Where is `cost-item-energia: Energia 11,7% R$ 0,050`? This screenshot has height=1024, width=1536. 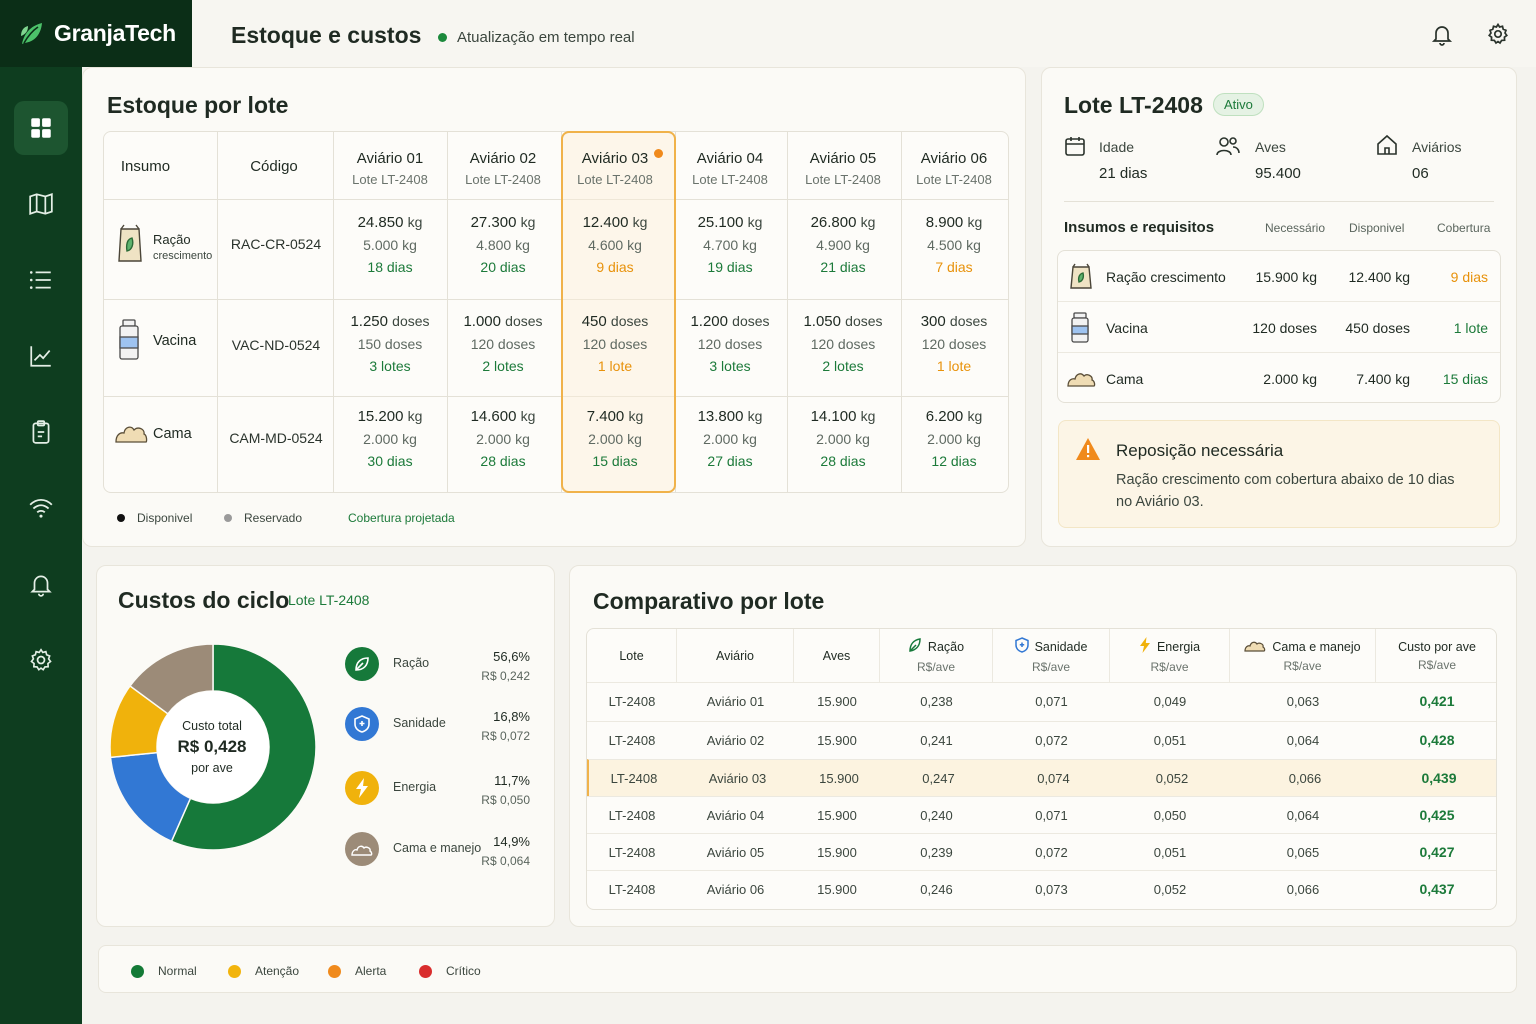 cost-item-energia: Energia 11,7% R$ 0,050 is located at coordinates (440, 796).